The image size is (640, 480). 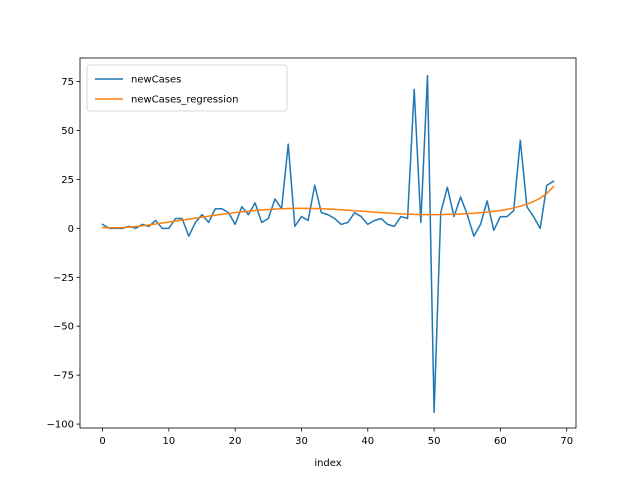 I want to click on x-tick-label: 60, so click(x=500, y=441).